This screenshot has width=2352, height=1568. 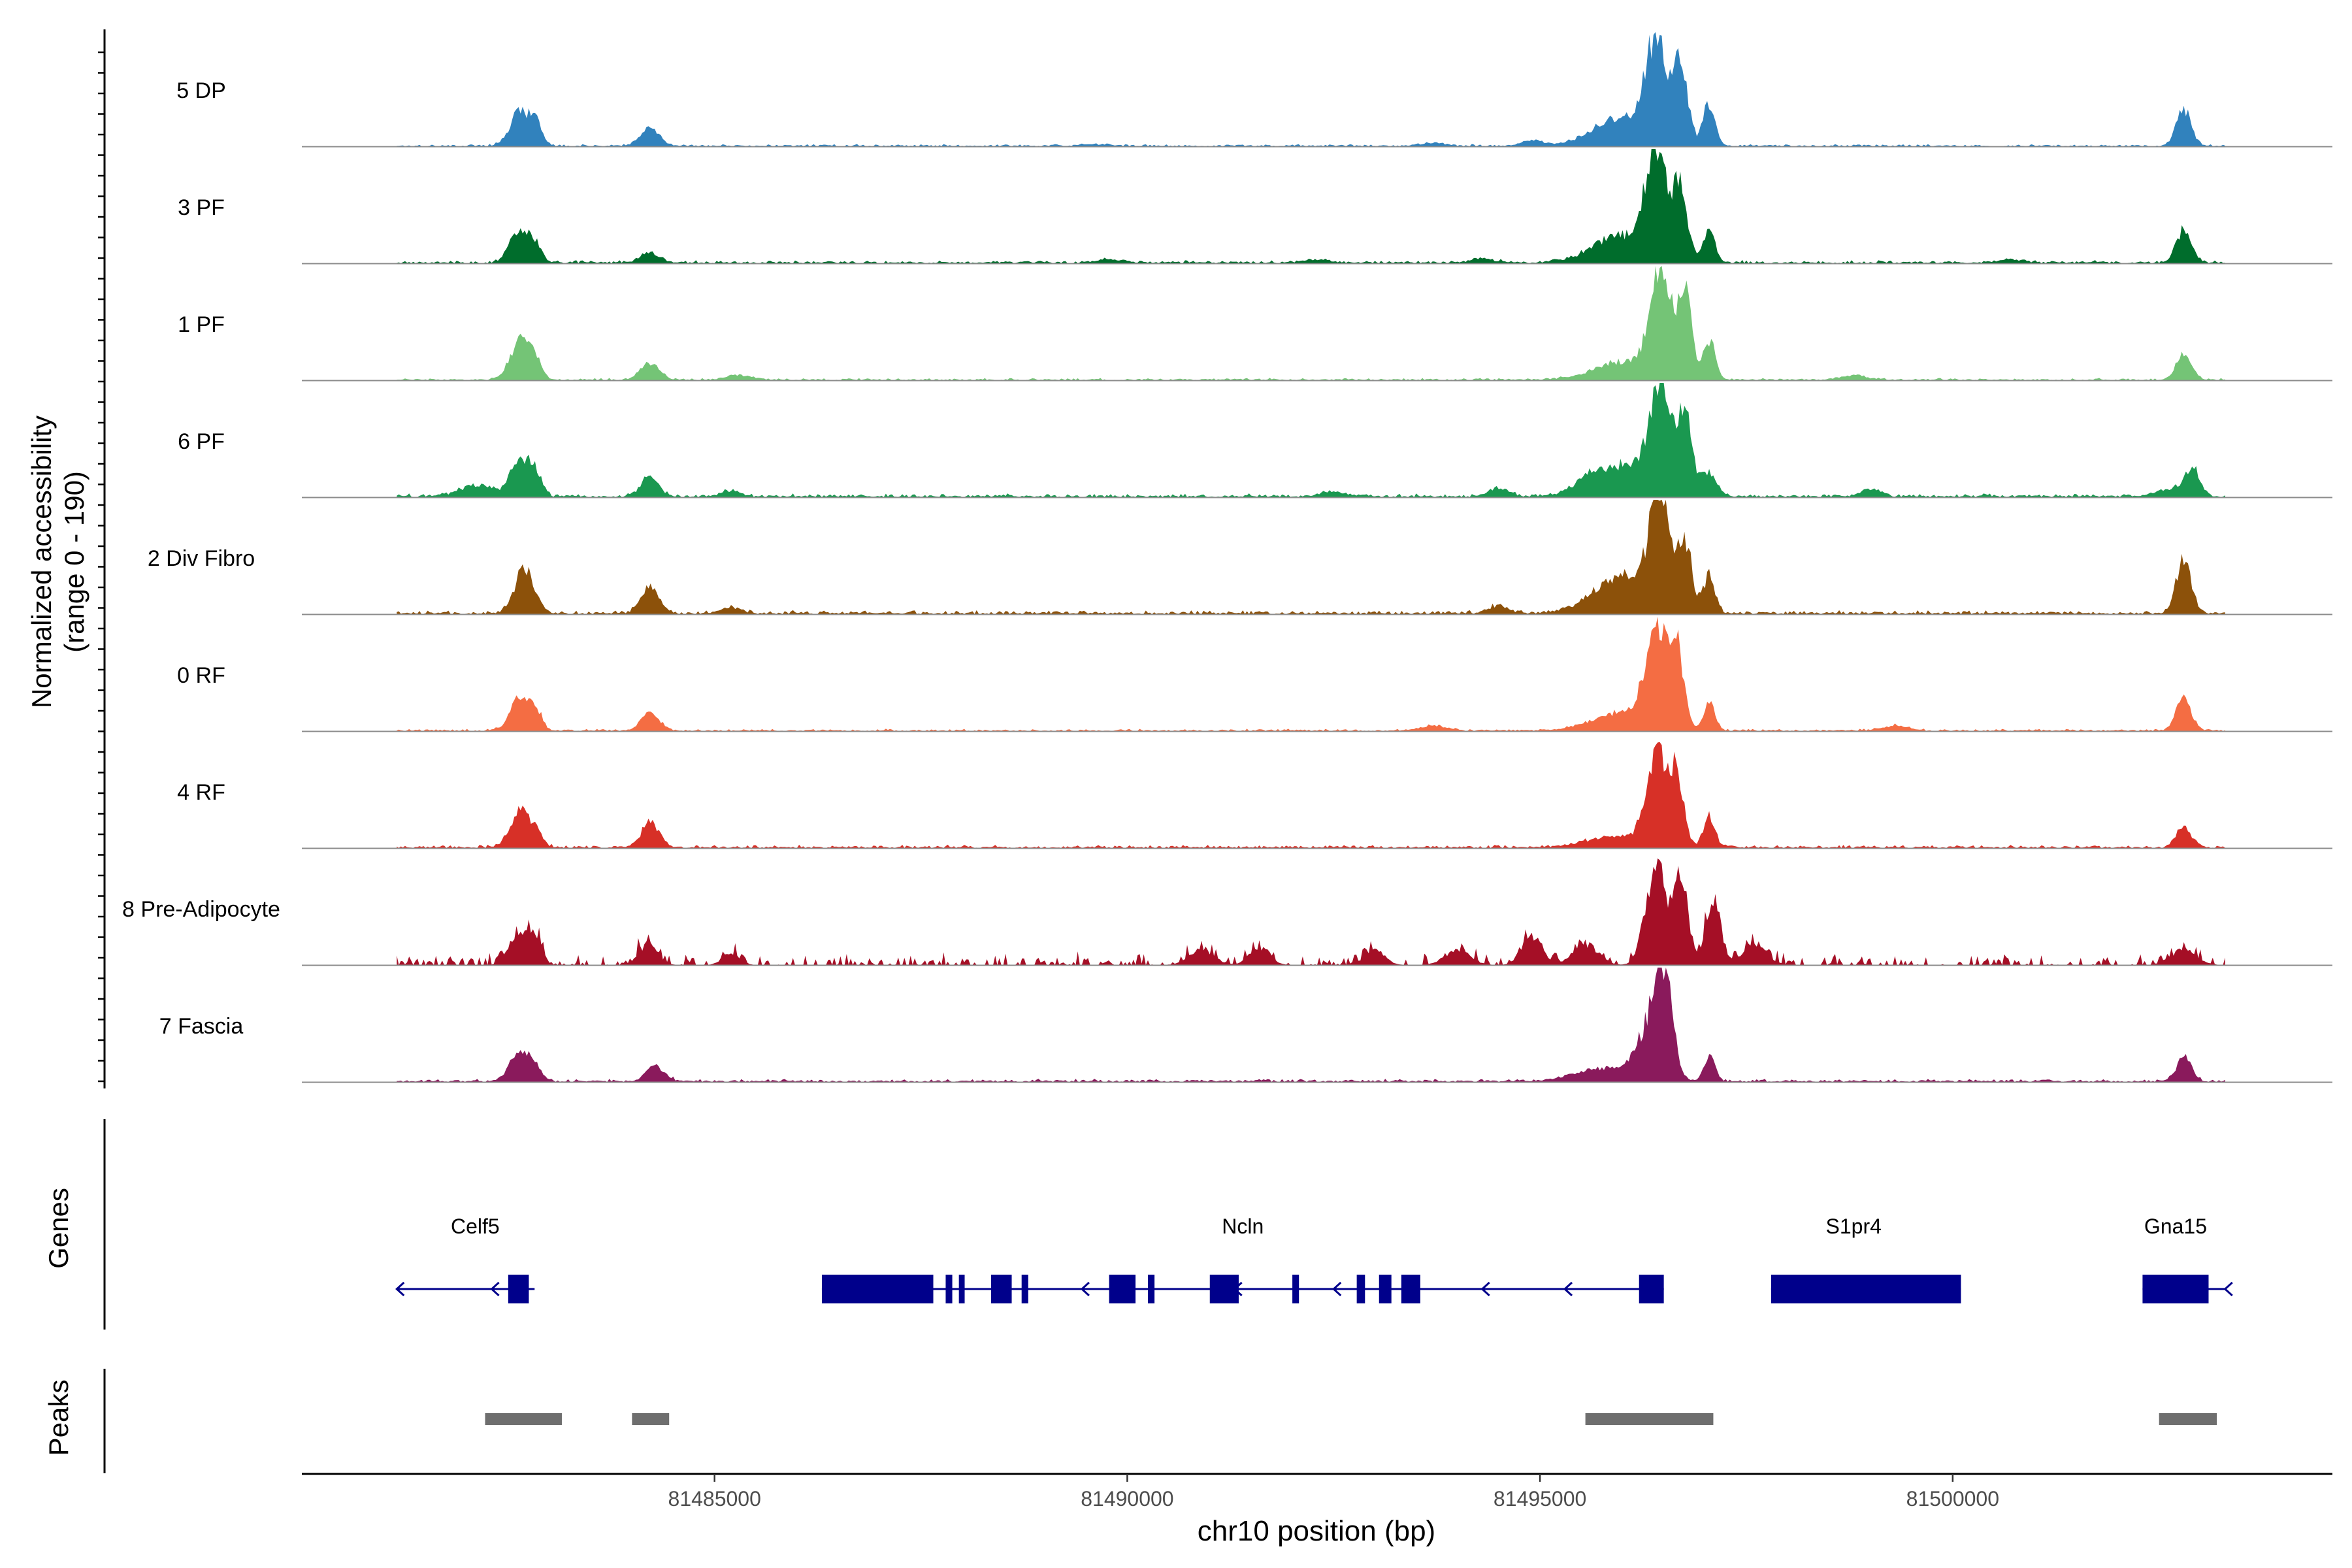 I want to click on track-1: 5 DP, so click(x=1254, y=90).